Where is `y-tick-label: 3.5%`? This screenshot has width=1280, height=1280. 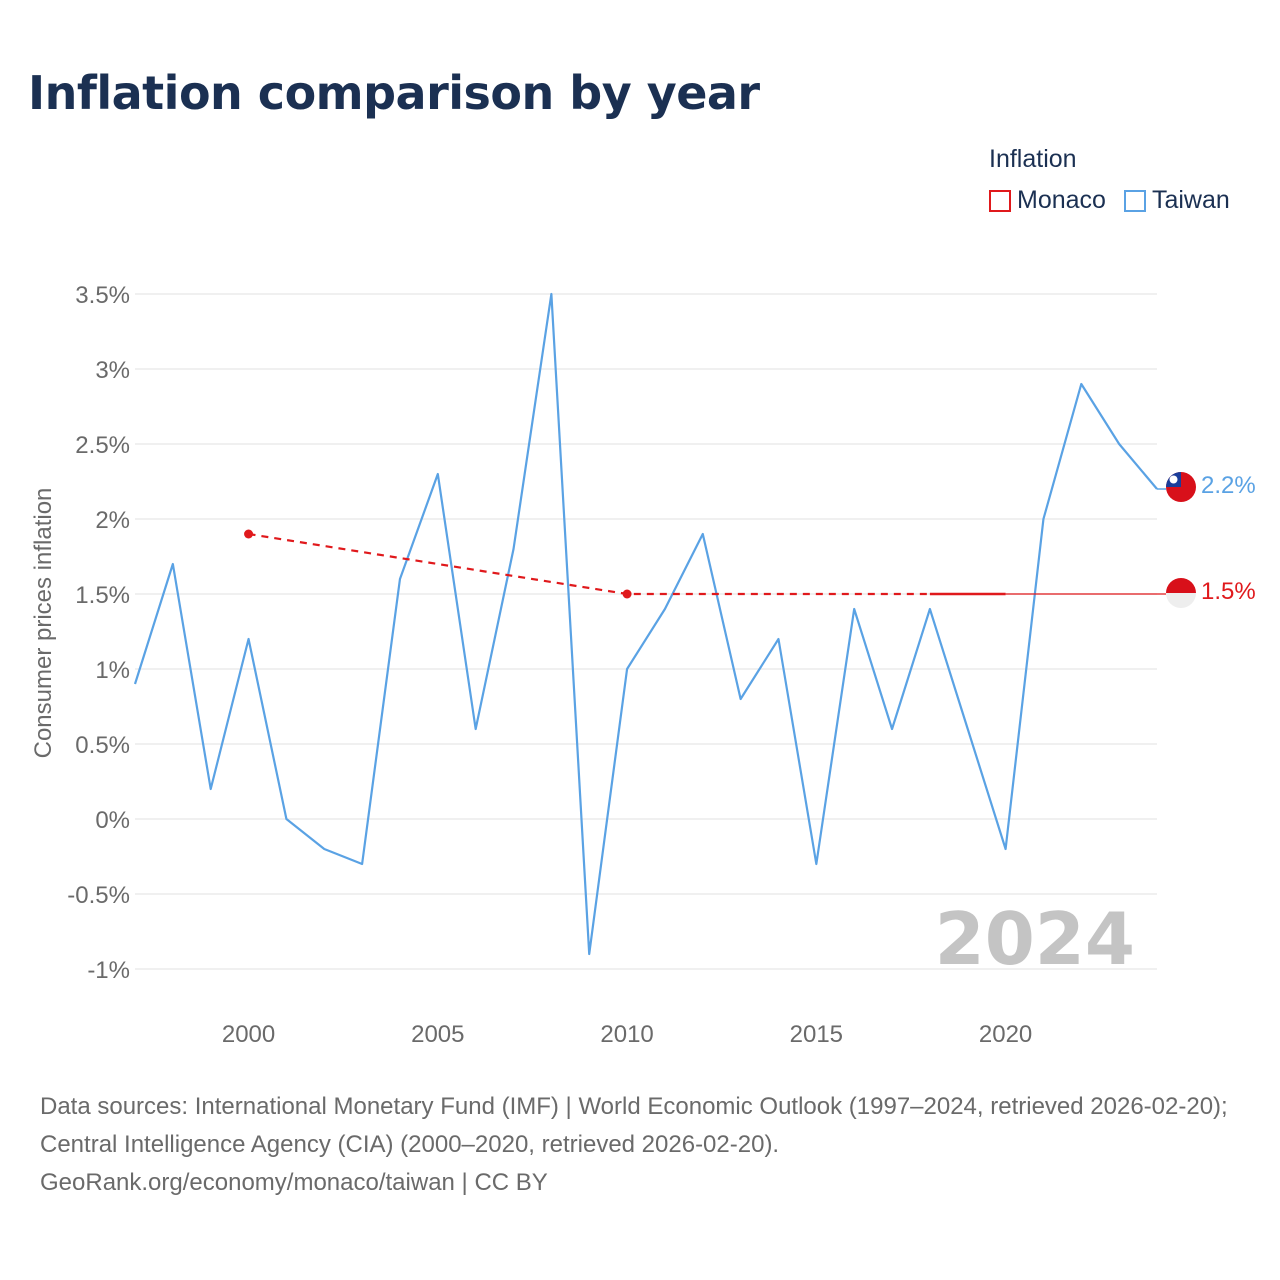
y-tick-label: 3.5% is located at coordinates (102, 295).